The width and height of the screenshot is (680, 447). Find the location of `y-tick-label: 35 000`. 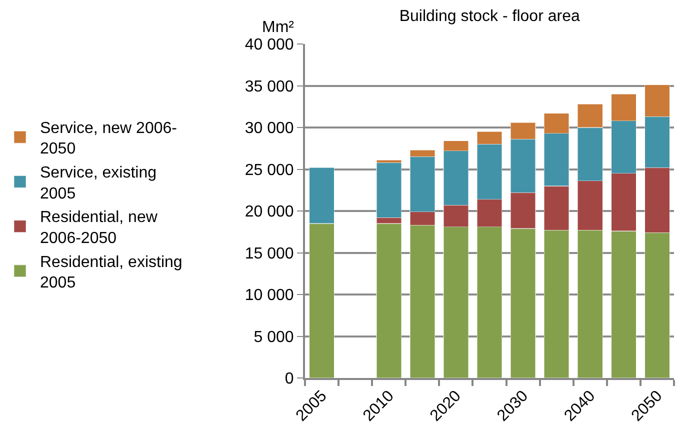

y-tick-label: 35 000 is located at coordinates (269, 87).